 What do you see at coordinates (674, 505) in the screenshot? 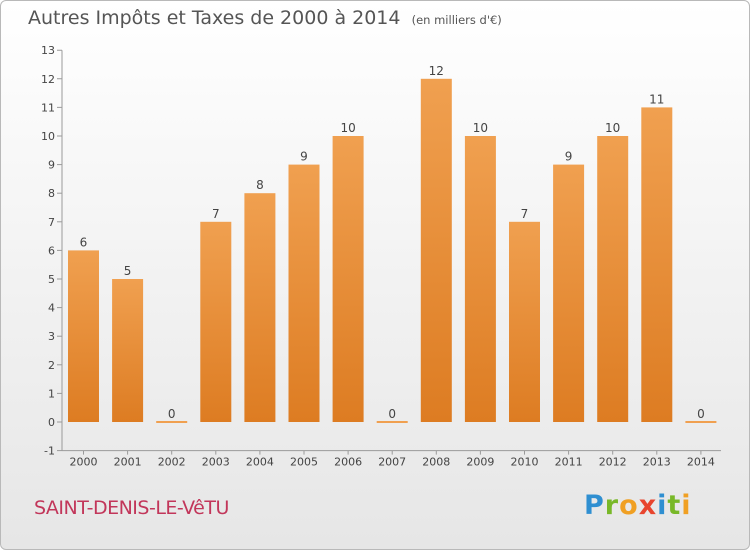
I see `logo-letter: t` at bounding box center [674, 505].